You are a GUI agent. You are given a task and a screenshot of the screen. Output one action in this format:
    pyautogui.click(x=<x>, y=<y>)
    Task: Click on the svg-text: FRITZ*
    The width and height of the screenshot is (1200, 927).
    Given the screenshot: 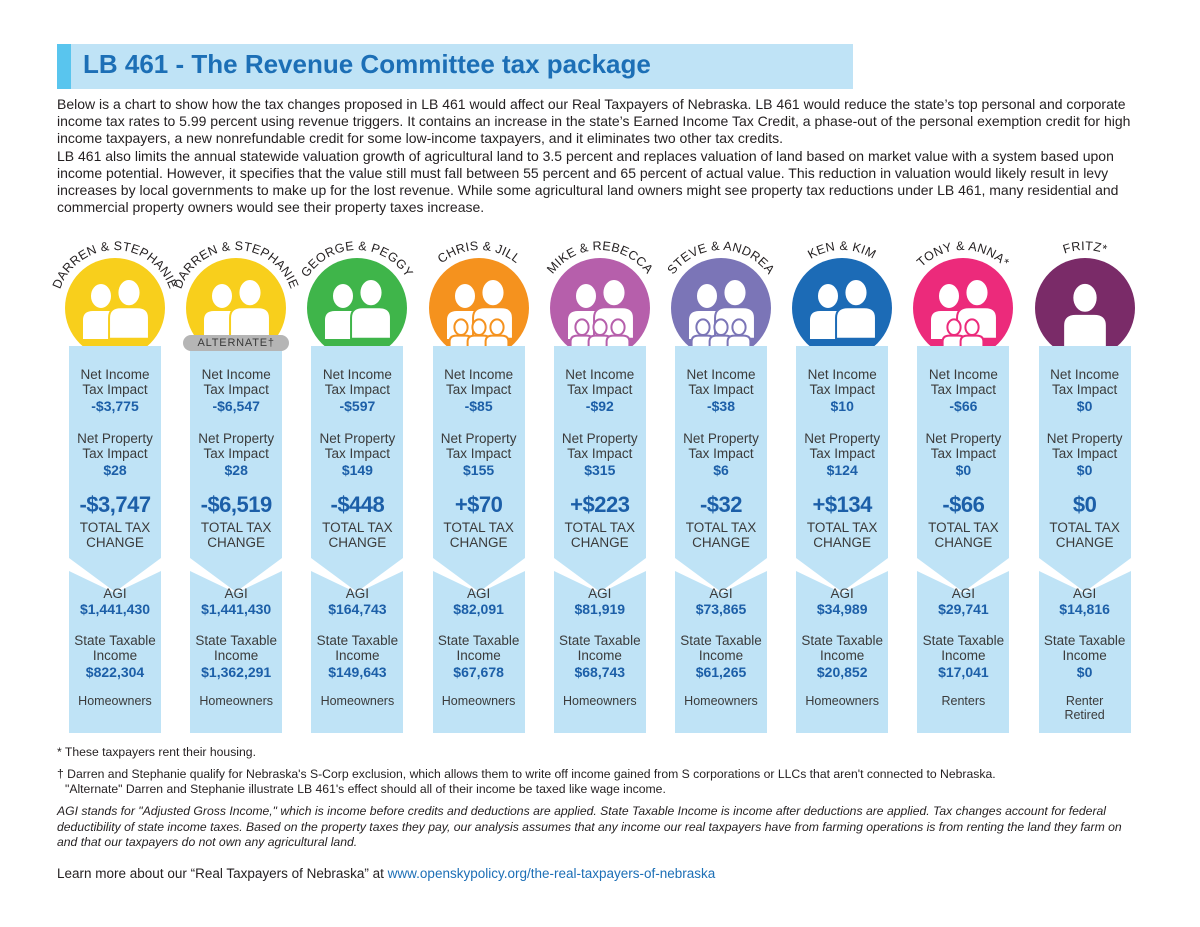 What is the action you would take?
    pyautogui.click(x=1085, y=248)
    